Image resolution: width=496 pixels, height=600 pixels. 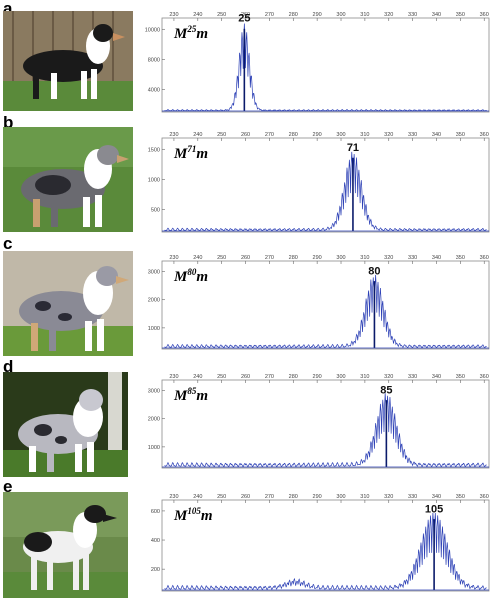 What do you see at coordinates (173, 15) in the screenshot?
I see `x-tick-label: 230` at bounding box center [173, 15].